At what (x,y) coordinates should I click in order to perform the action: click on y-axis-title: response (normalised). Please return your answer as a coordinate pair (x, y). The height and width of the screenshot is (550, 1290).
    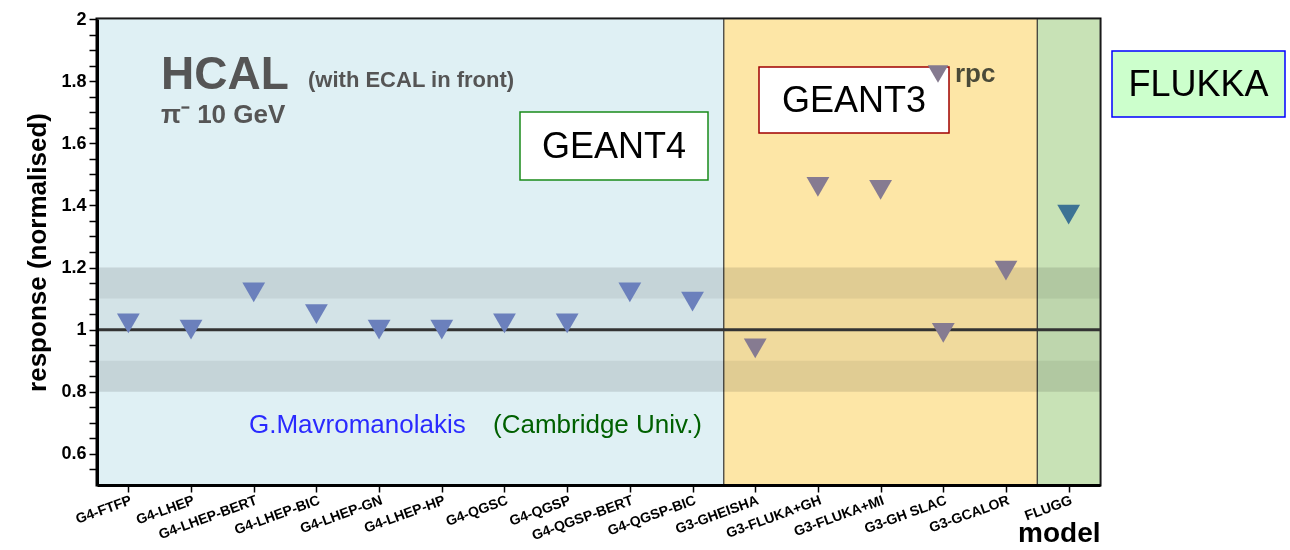
    Looking at the image, I should click on (37, 252).